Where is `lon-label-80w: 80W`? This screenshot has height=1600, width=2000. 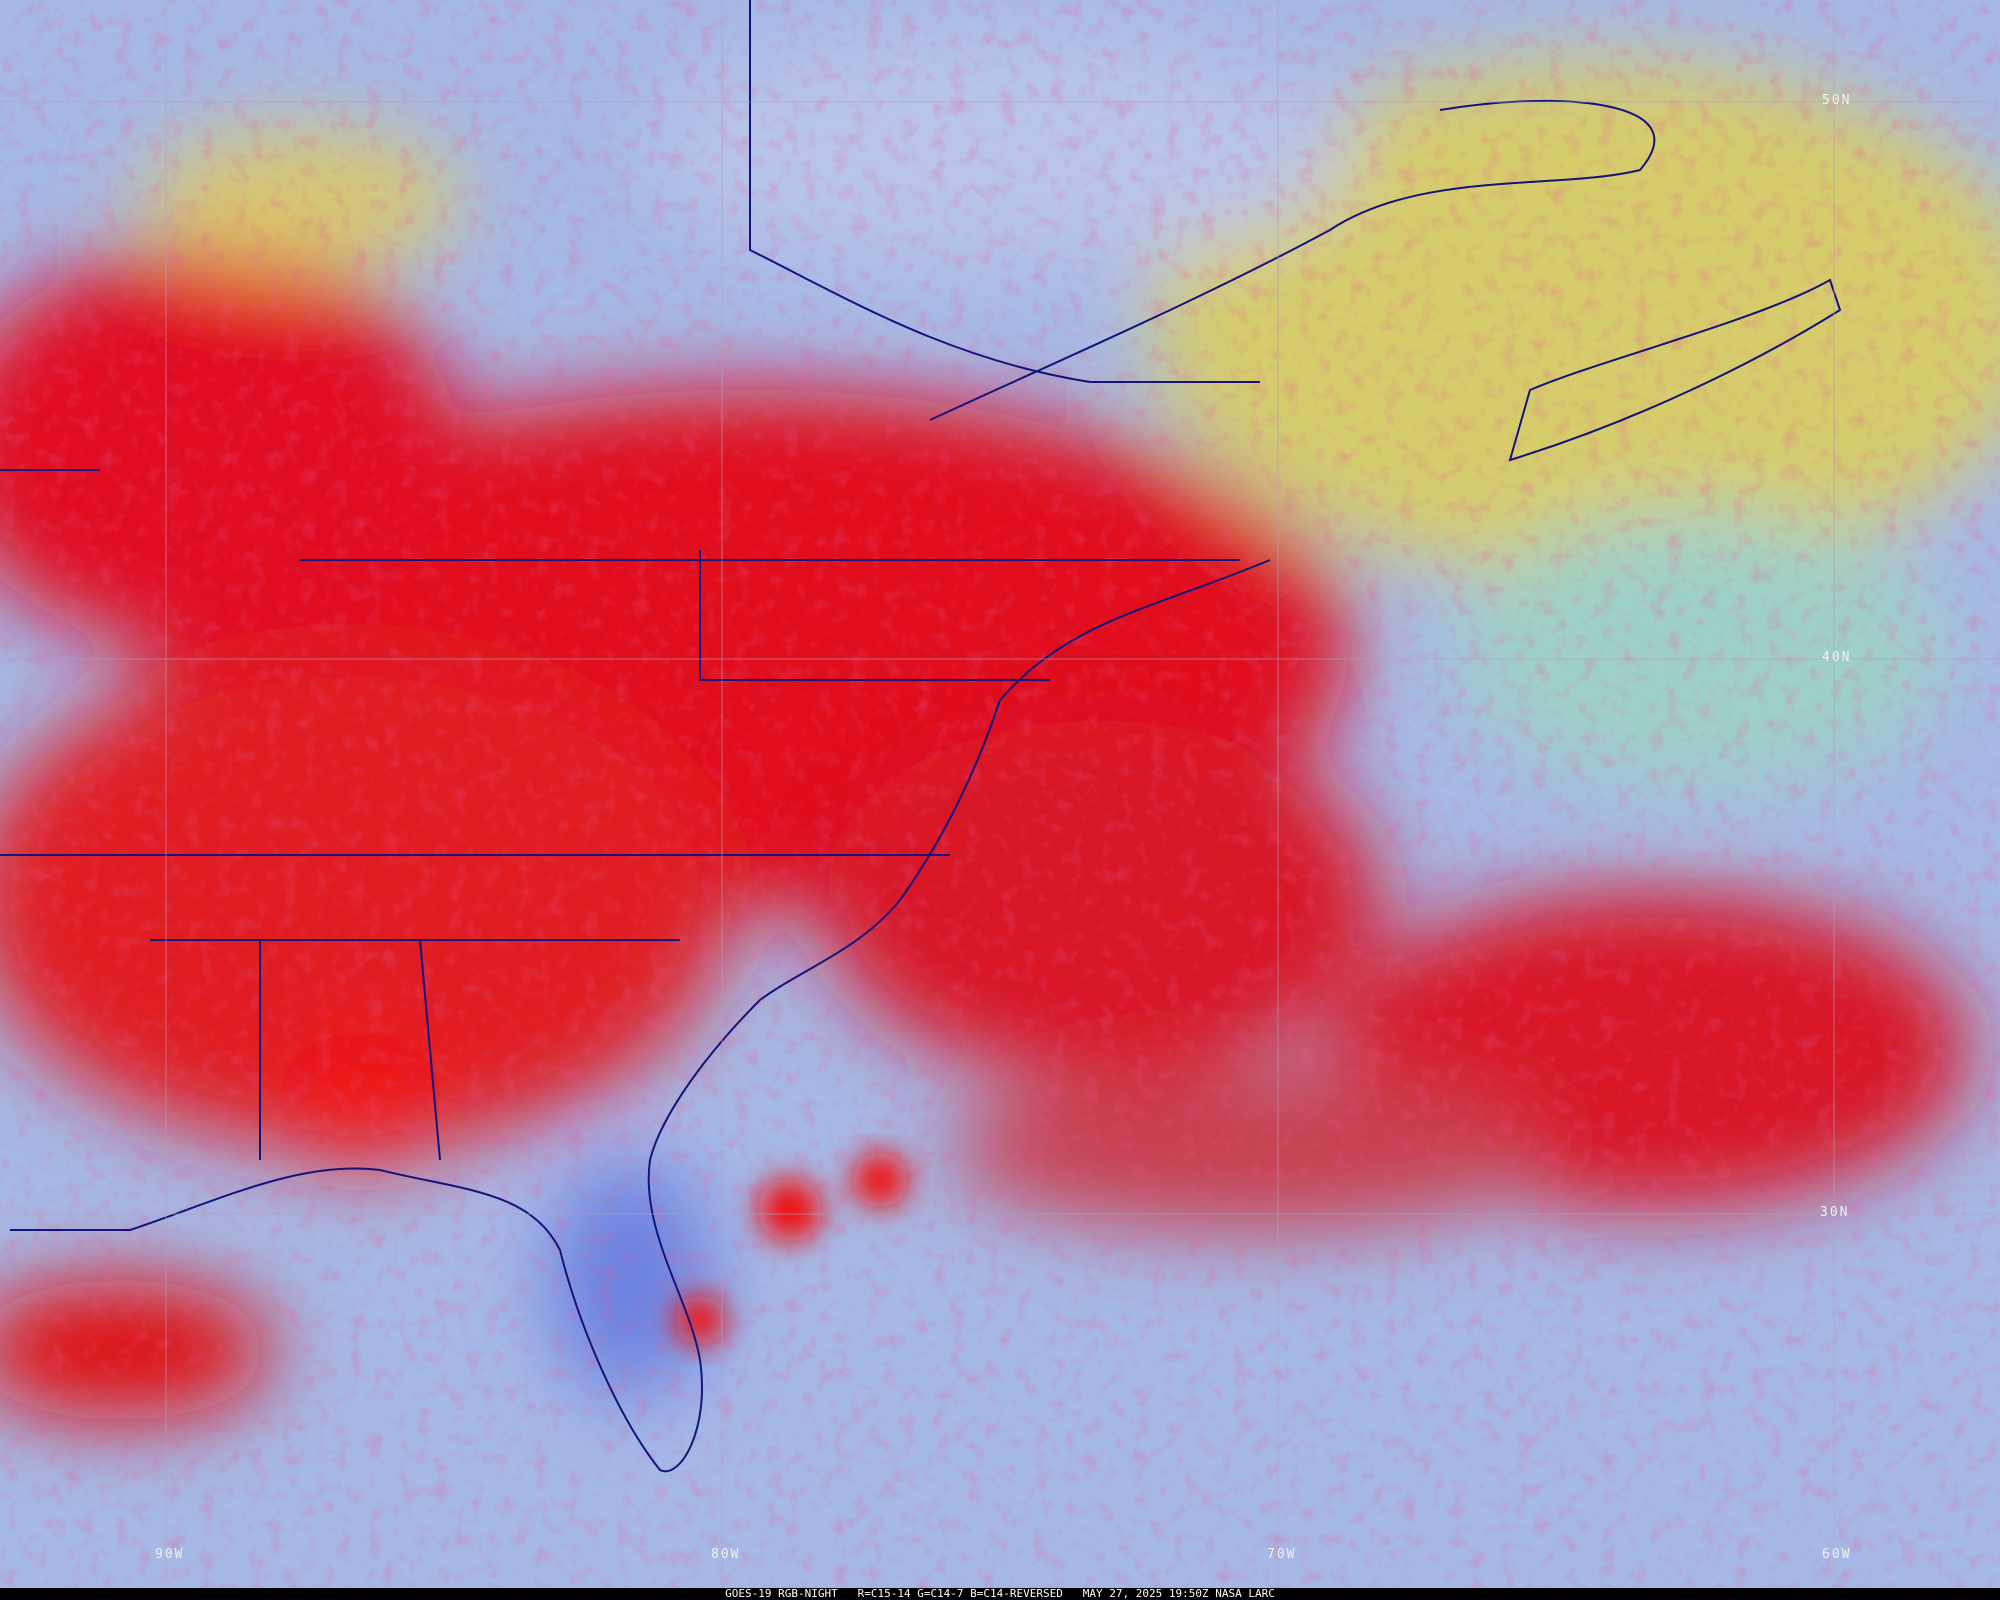
lon-label-80w: 80W is located at coordinates (726, 1554).